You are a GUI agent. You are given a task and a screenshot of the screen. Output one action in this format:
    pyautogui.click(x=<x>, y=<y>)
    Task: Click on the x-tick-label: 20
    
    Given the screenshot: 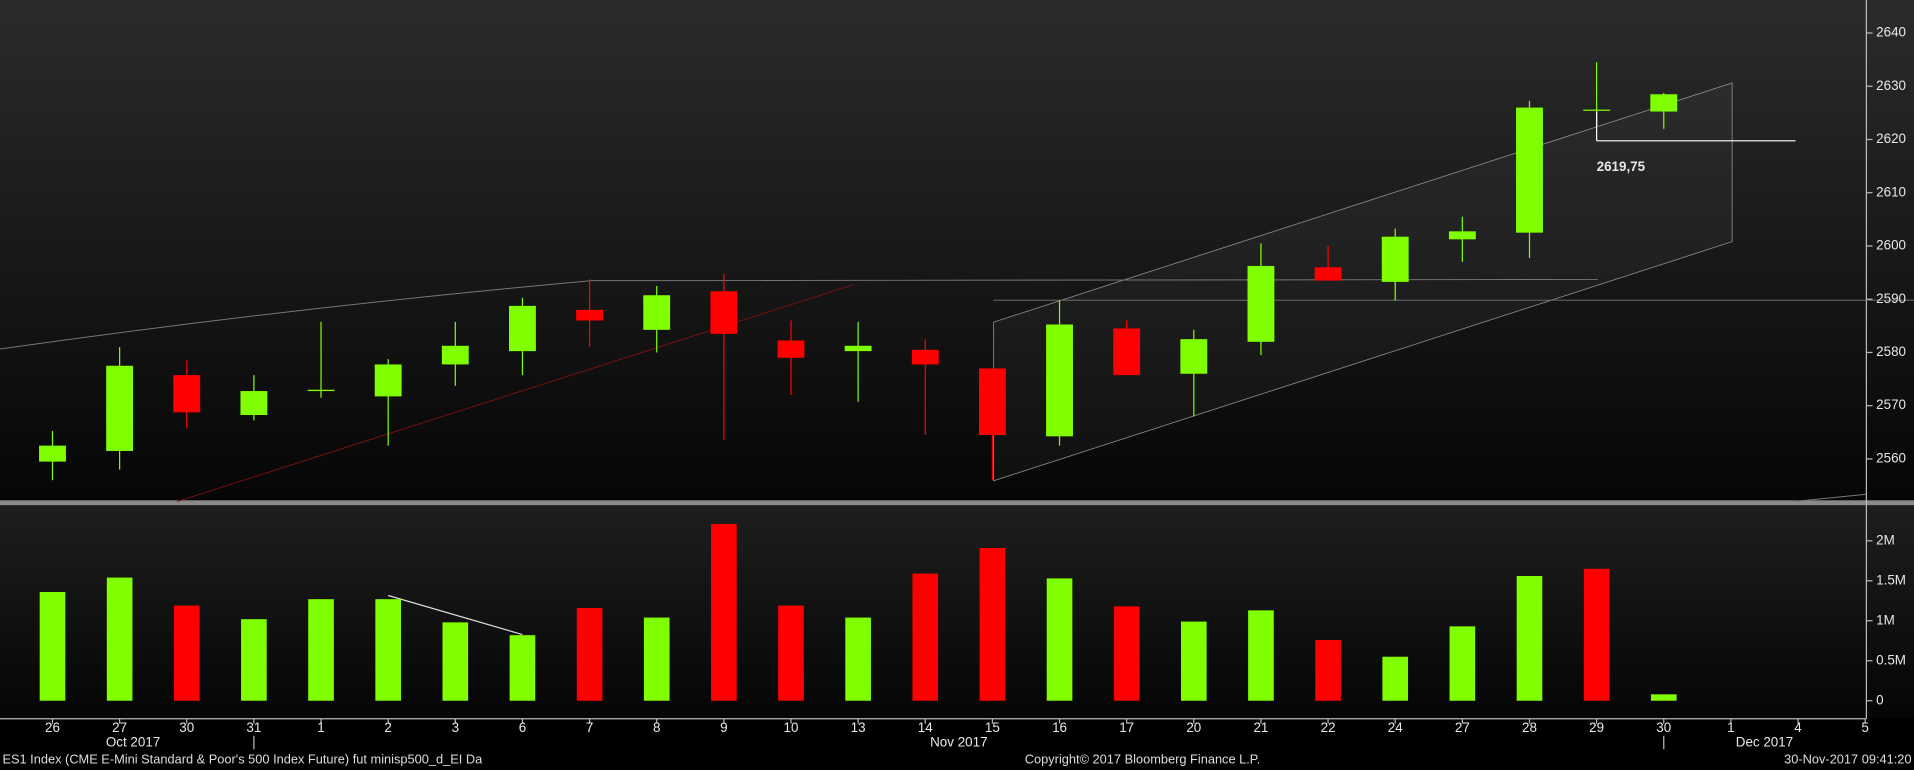 What is the action you would take?
    pyautogui.click(x=1193, y=727)
    